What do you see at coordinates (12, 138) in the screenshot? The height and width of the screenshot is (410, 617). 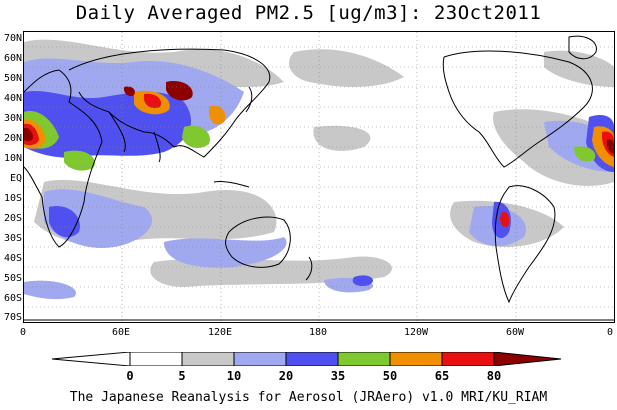 I see `lat-label: 20N` at bounding box center [12, 138].